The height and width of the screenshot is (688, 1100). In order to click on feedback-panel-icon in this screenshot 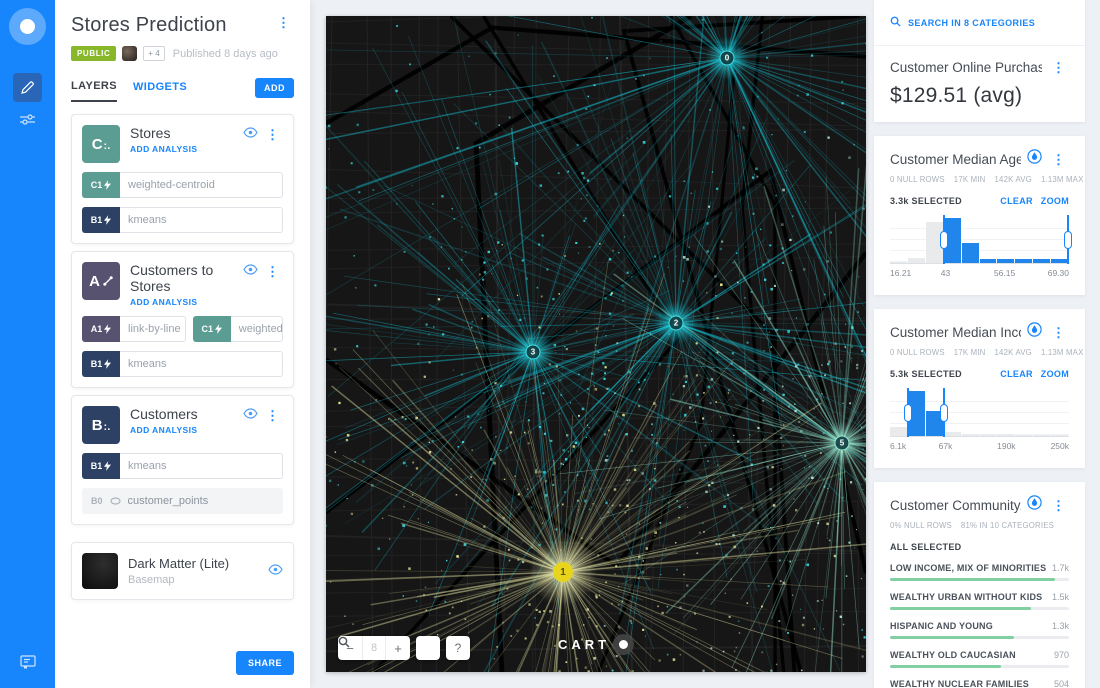, I will do `click(27, 661)`.